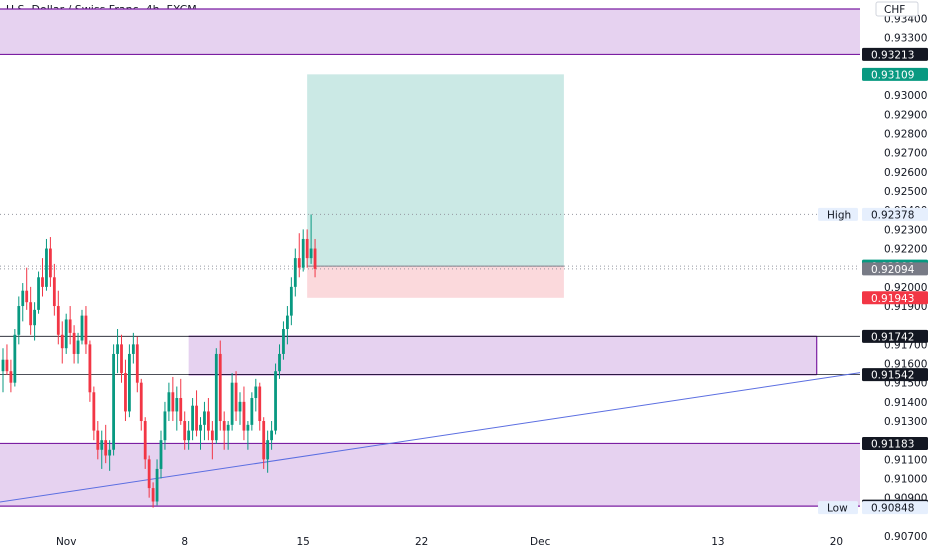 The image size is (932, 550). I want to click on price-tag-label: 0.93109, so click(892, 75).